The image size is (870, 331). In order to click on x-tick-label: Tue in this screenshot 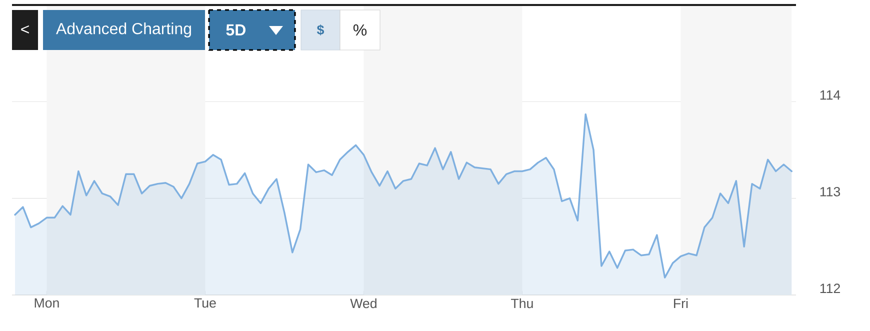, I will do `click(205, 303)`.